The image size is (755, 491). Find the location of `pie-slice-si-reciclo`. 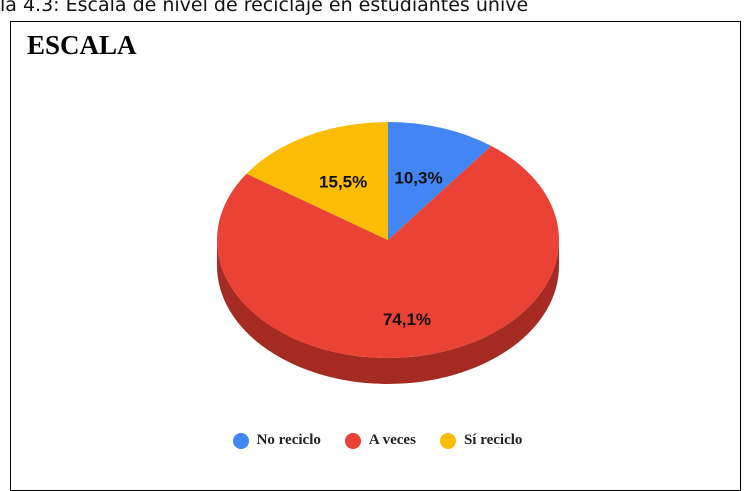

pie-slice-si-reciclo is located at coordinates (317, 181).